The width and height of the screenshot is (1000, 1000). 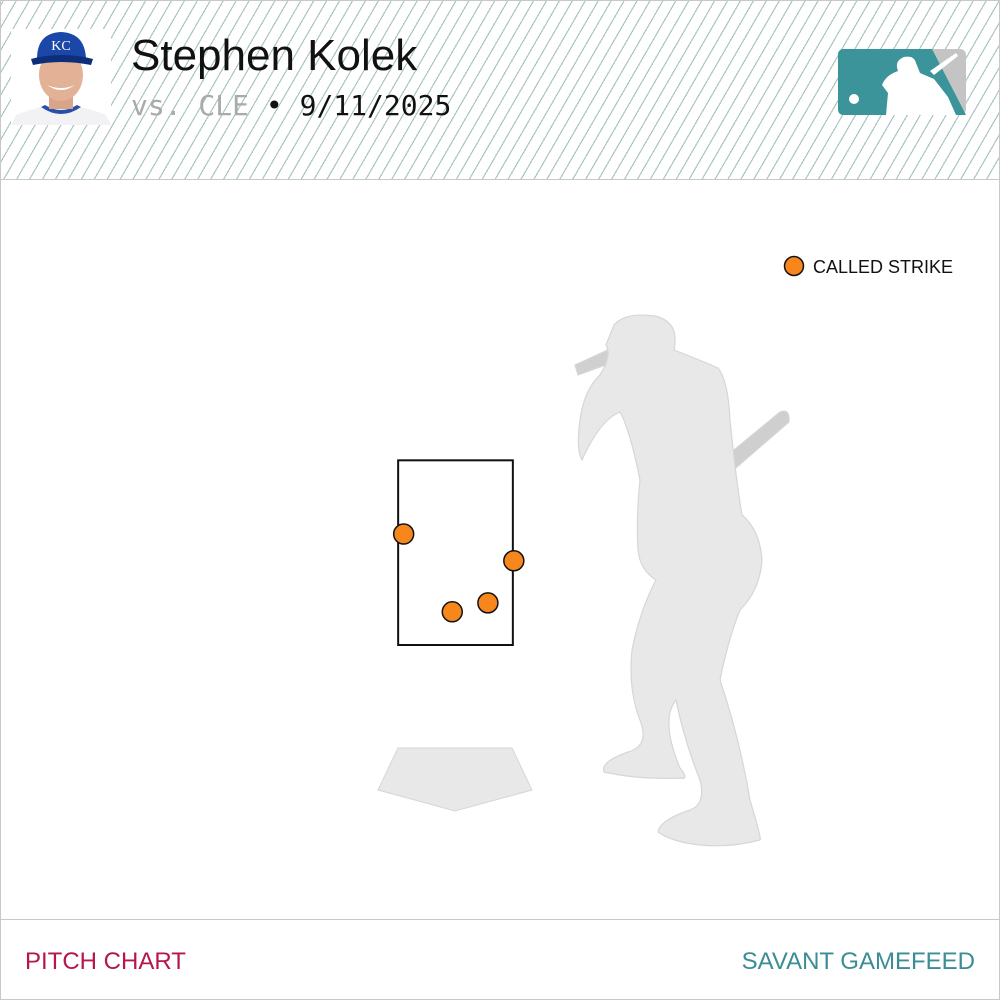 What do you see at coordinates (902, 84) in the screenshot?
I see `mlb-logo` at bounding box center [902, 84].